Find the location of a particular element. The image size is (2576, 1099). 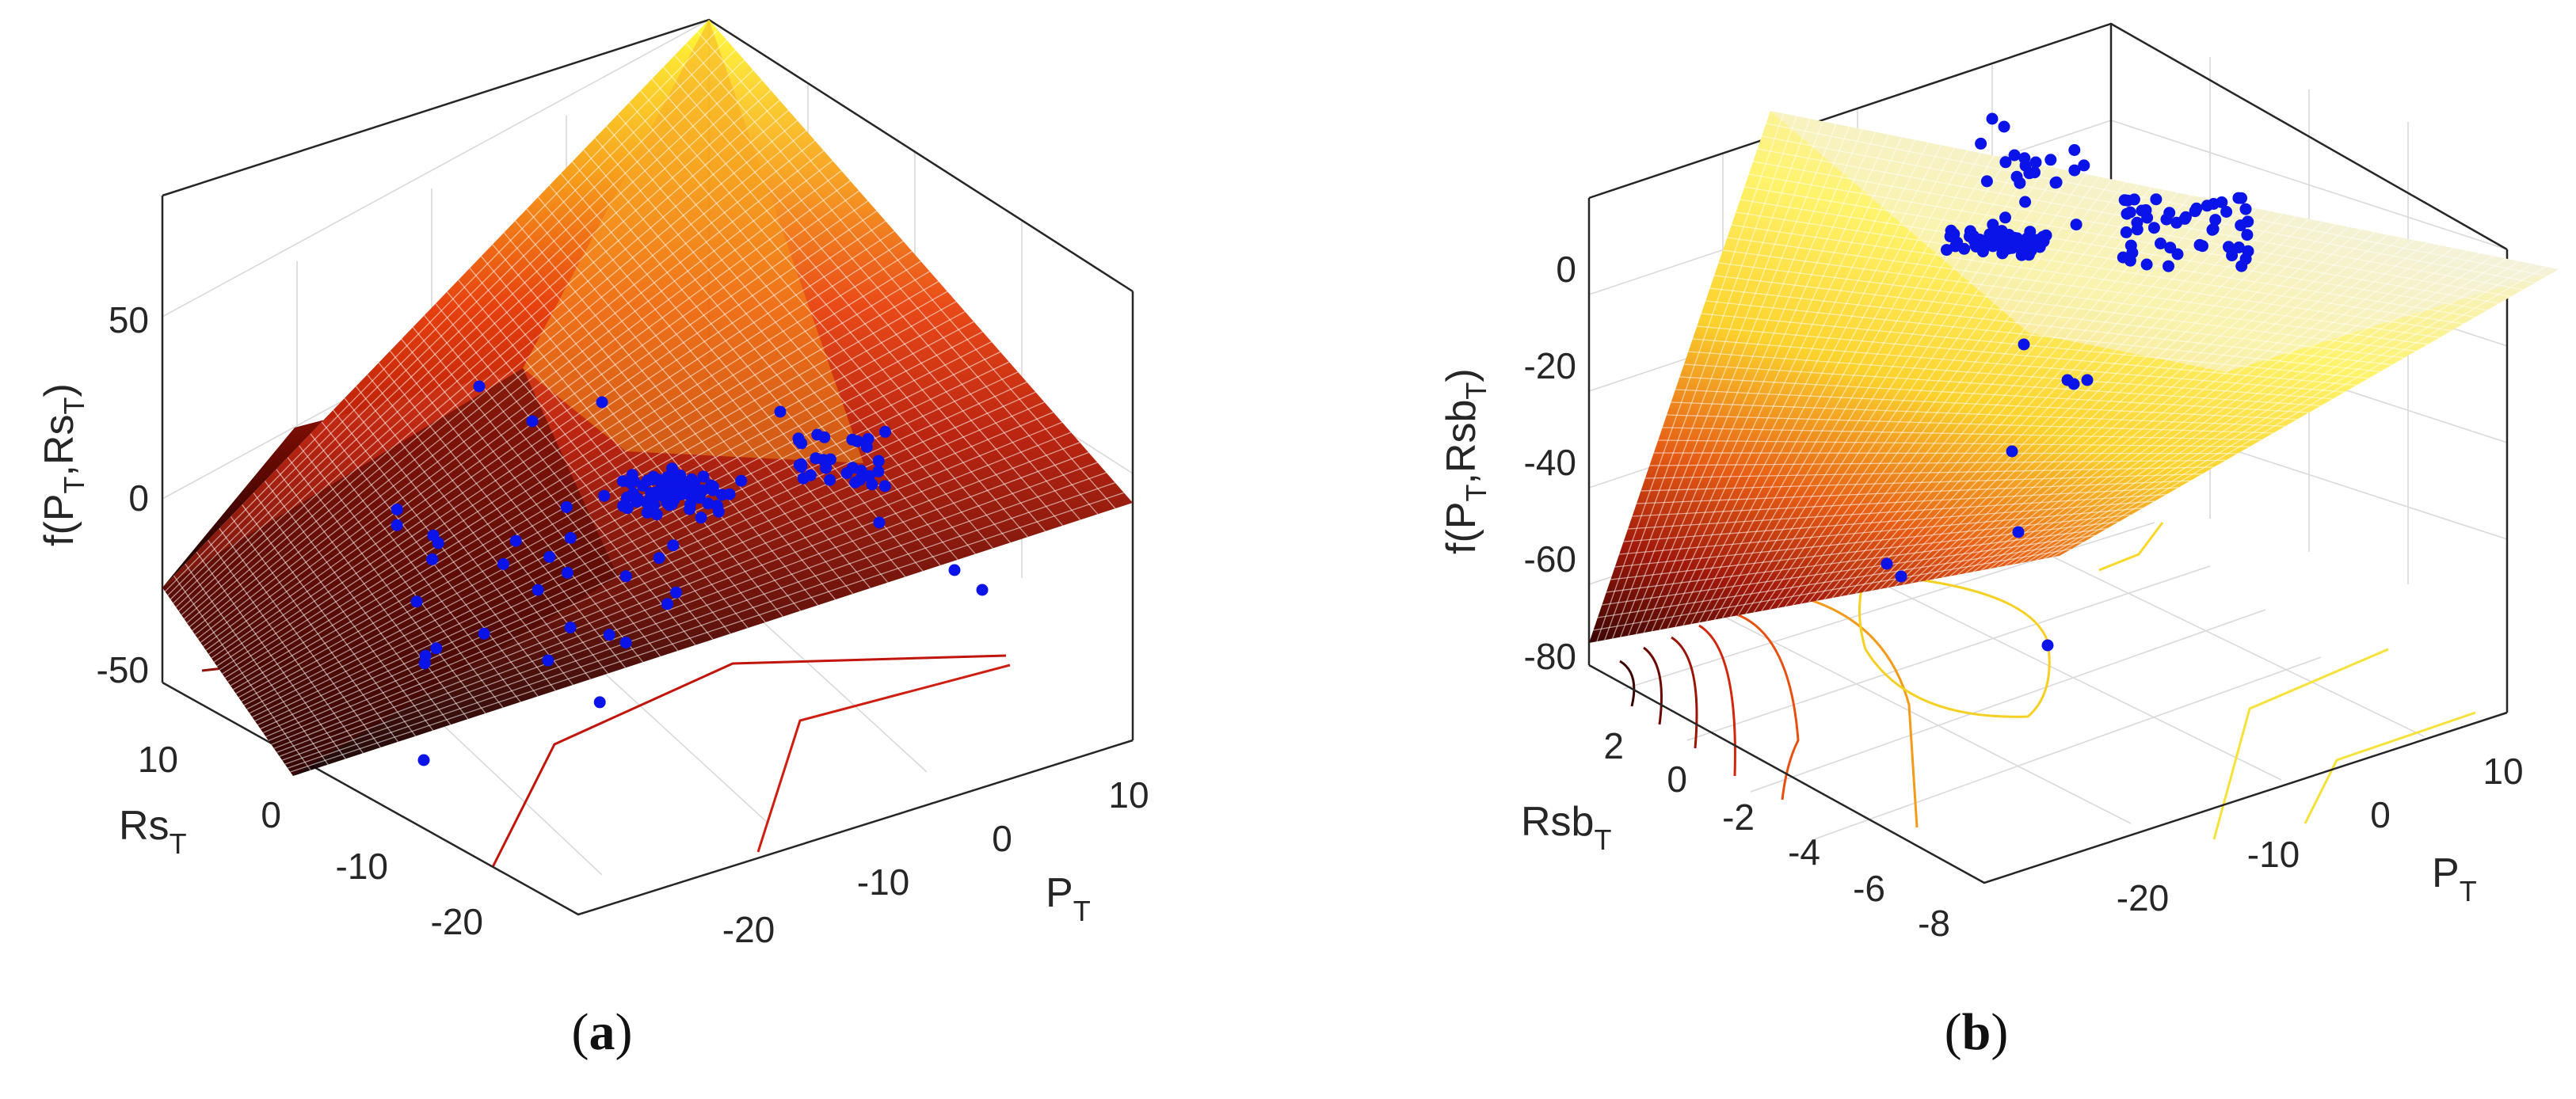

y-tick-b-m8: -8 is located at coordinates (1934, 923).